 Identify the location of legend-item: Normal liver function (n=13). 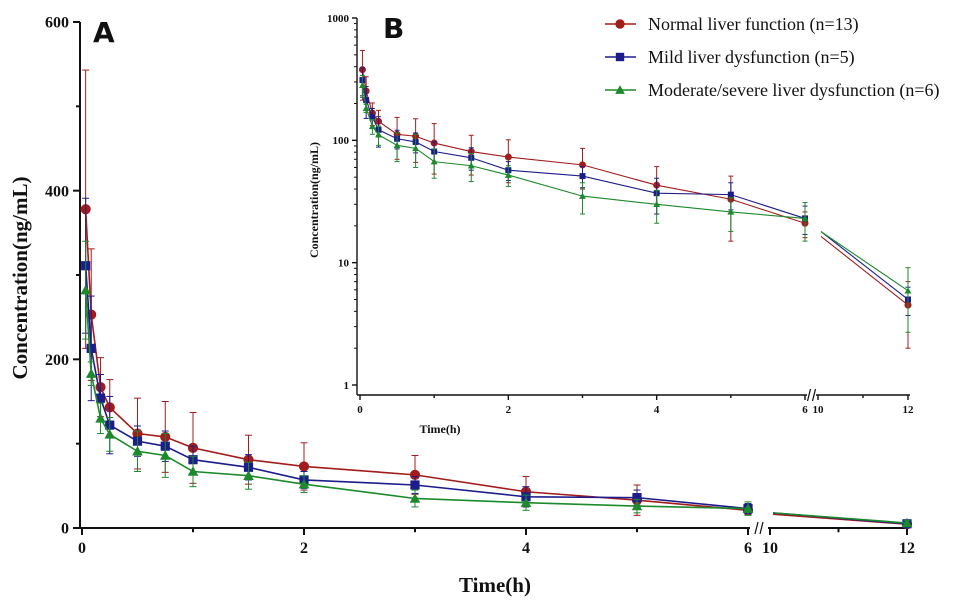
(732, 24).